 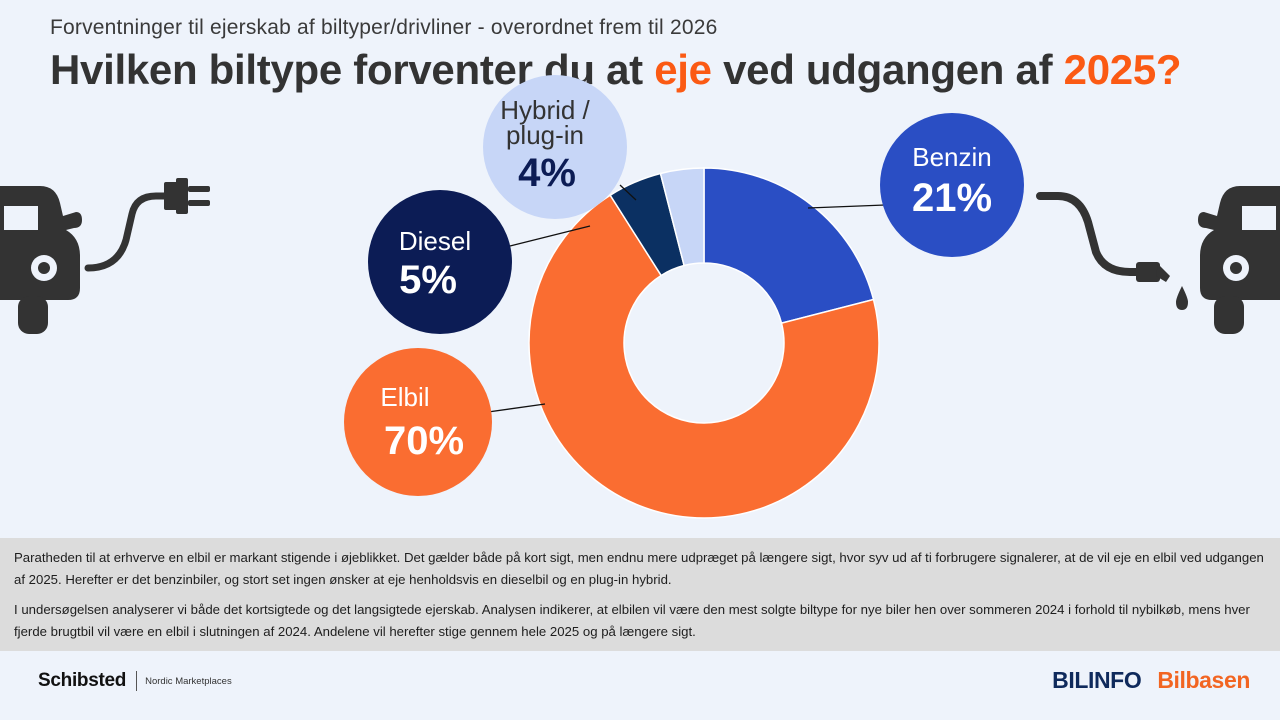 What do you see at coordinates (887, 69) in the screenshot?
I see `title-text-2: ved udgangen af` at bounding box center [887, 69].